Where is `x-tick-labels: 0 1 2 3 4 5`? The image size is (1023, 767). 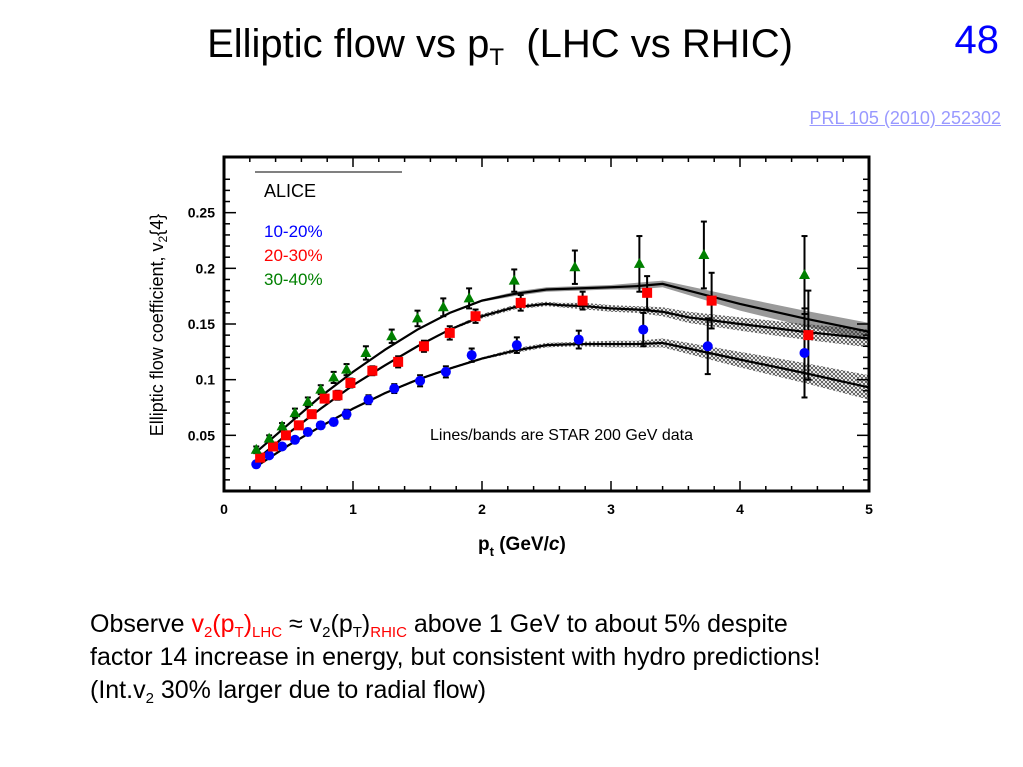 x-tick-labels: 0 1 2 3 4 5 is located at coordinates (546, 509).